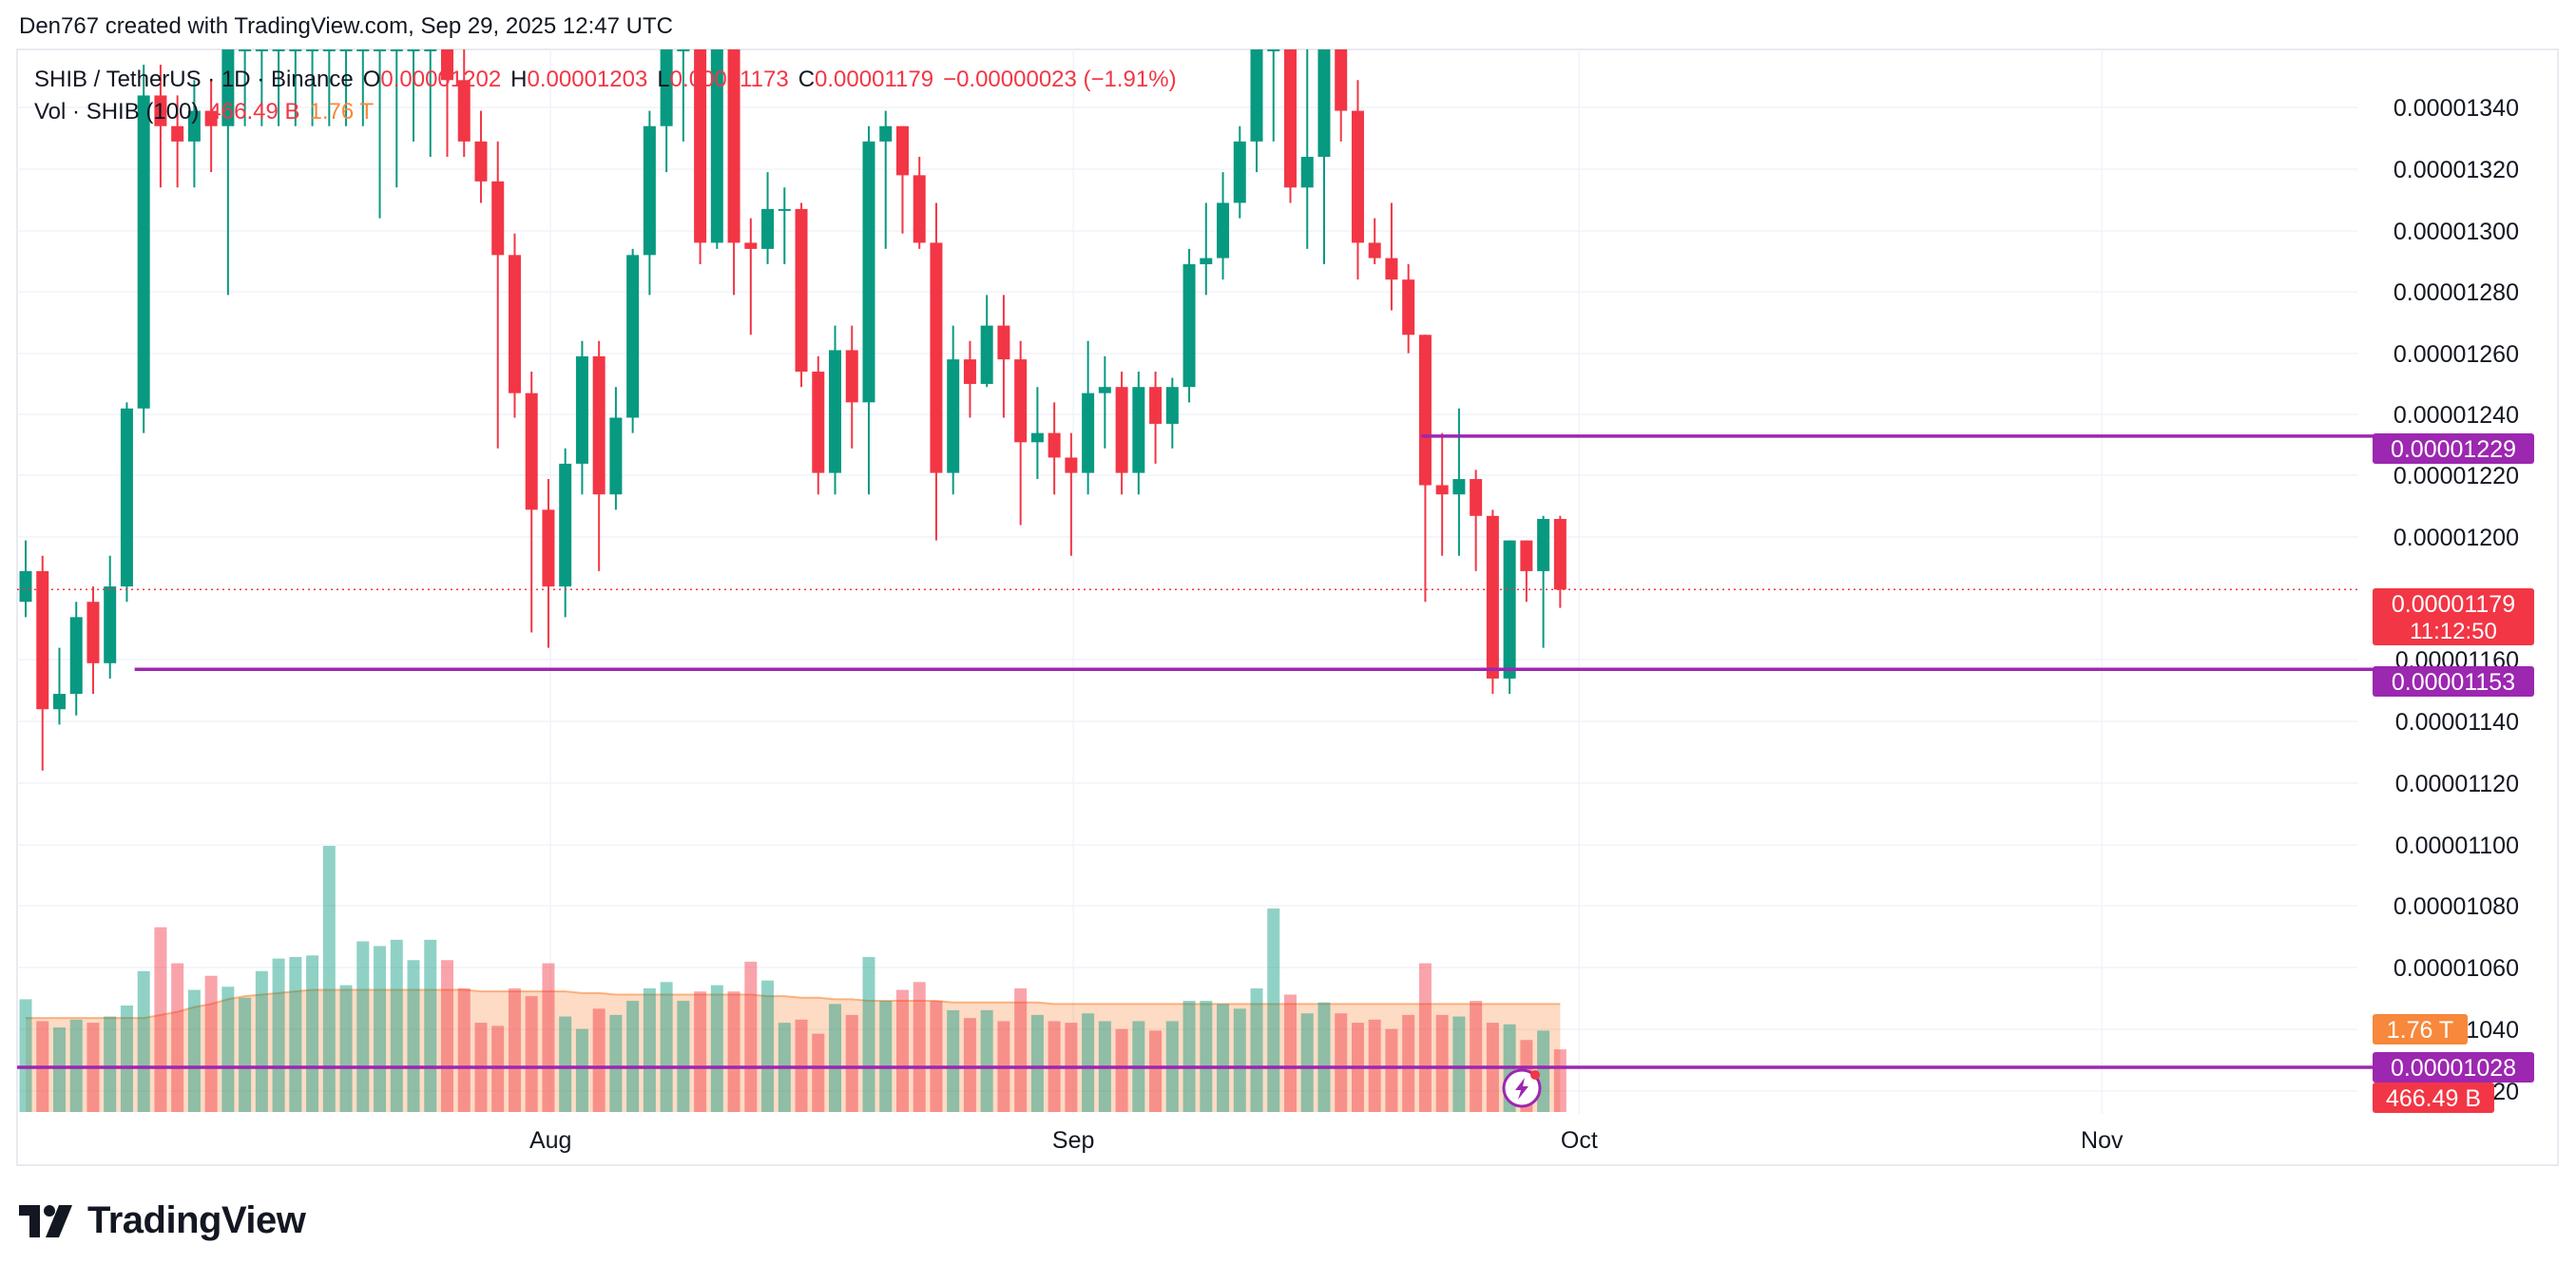 This screenshot has height=1284, width=2576. Describe the element at coordinates (2453, 604) in the screenshot. I see `last-price-label-text: 0.00001179` at that location.